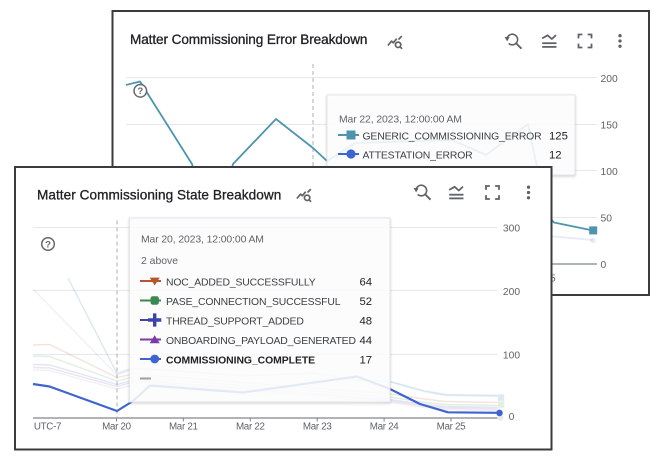 This screenshot has height=463, width=660. I want to click on svg-text: Mar 20, so click(117, 427).